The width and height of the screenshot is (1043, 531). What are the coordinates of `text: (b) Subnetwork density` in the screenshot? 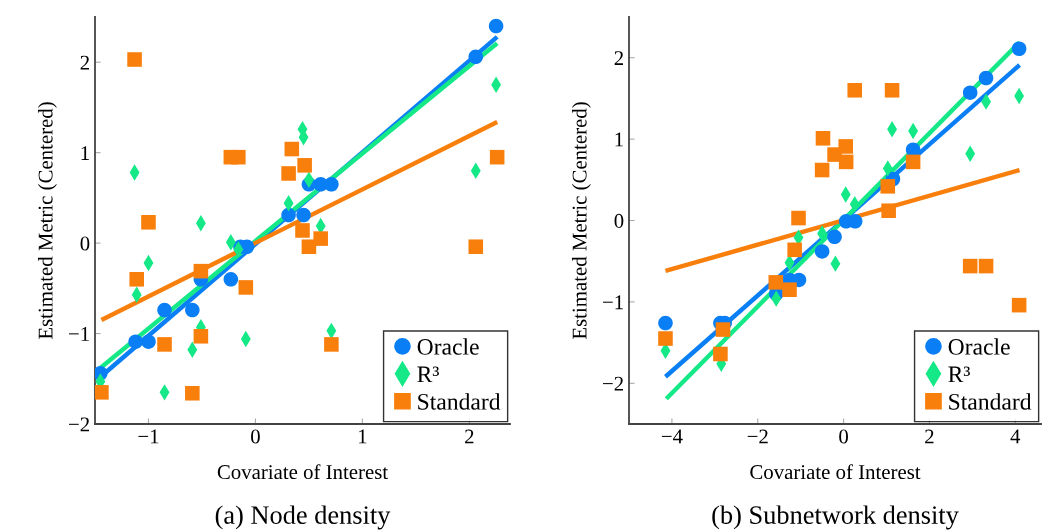 It's located at (835, 517).